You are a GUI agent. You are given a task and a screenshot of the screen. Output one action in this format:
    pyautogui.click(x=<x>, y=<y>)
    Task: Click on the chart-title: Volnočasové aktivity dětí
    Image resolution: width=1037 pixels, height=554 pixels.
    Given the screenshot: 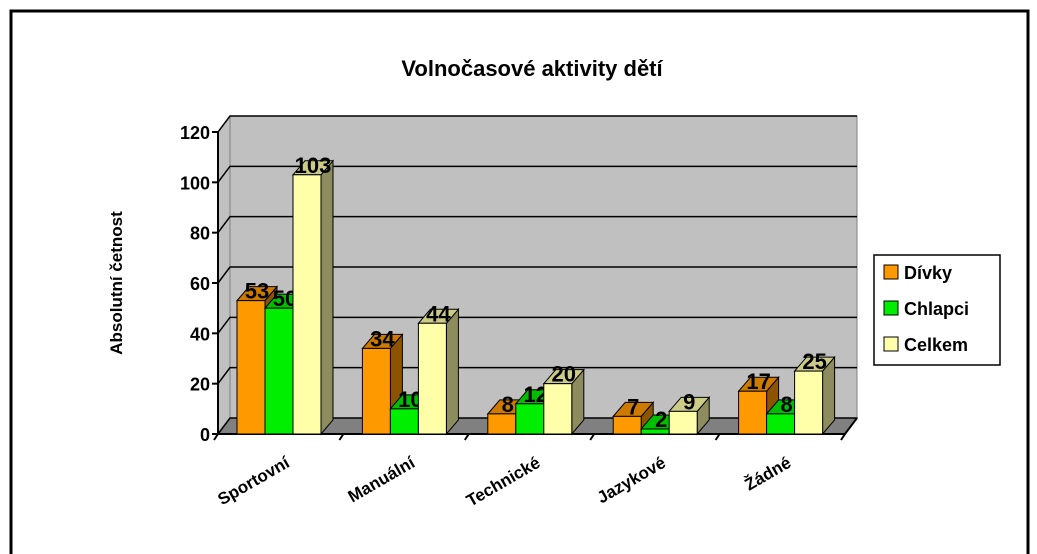 What is the action you would take?
    pyautogui.click(x=532, y=68)
    